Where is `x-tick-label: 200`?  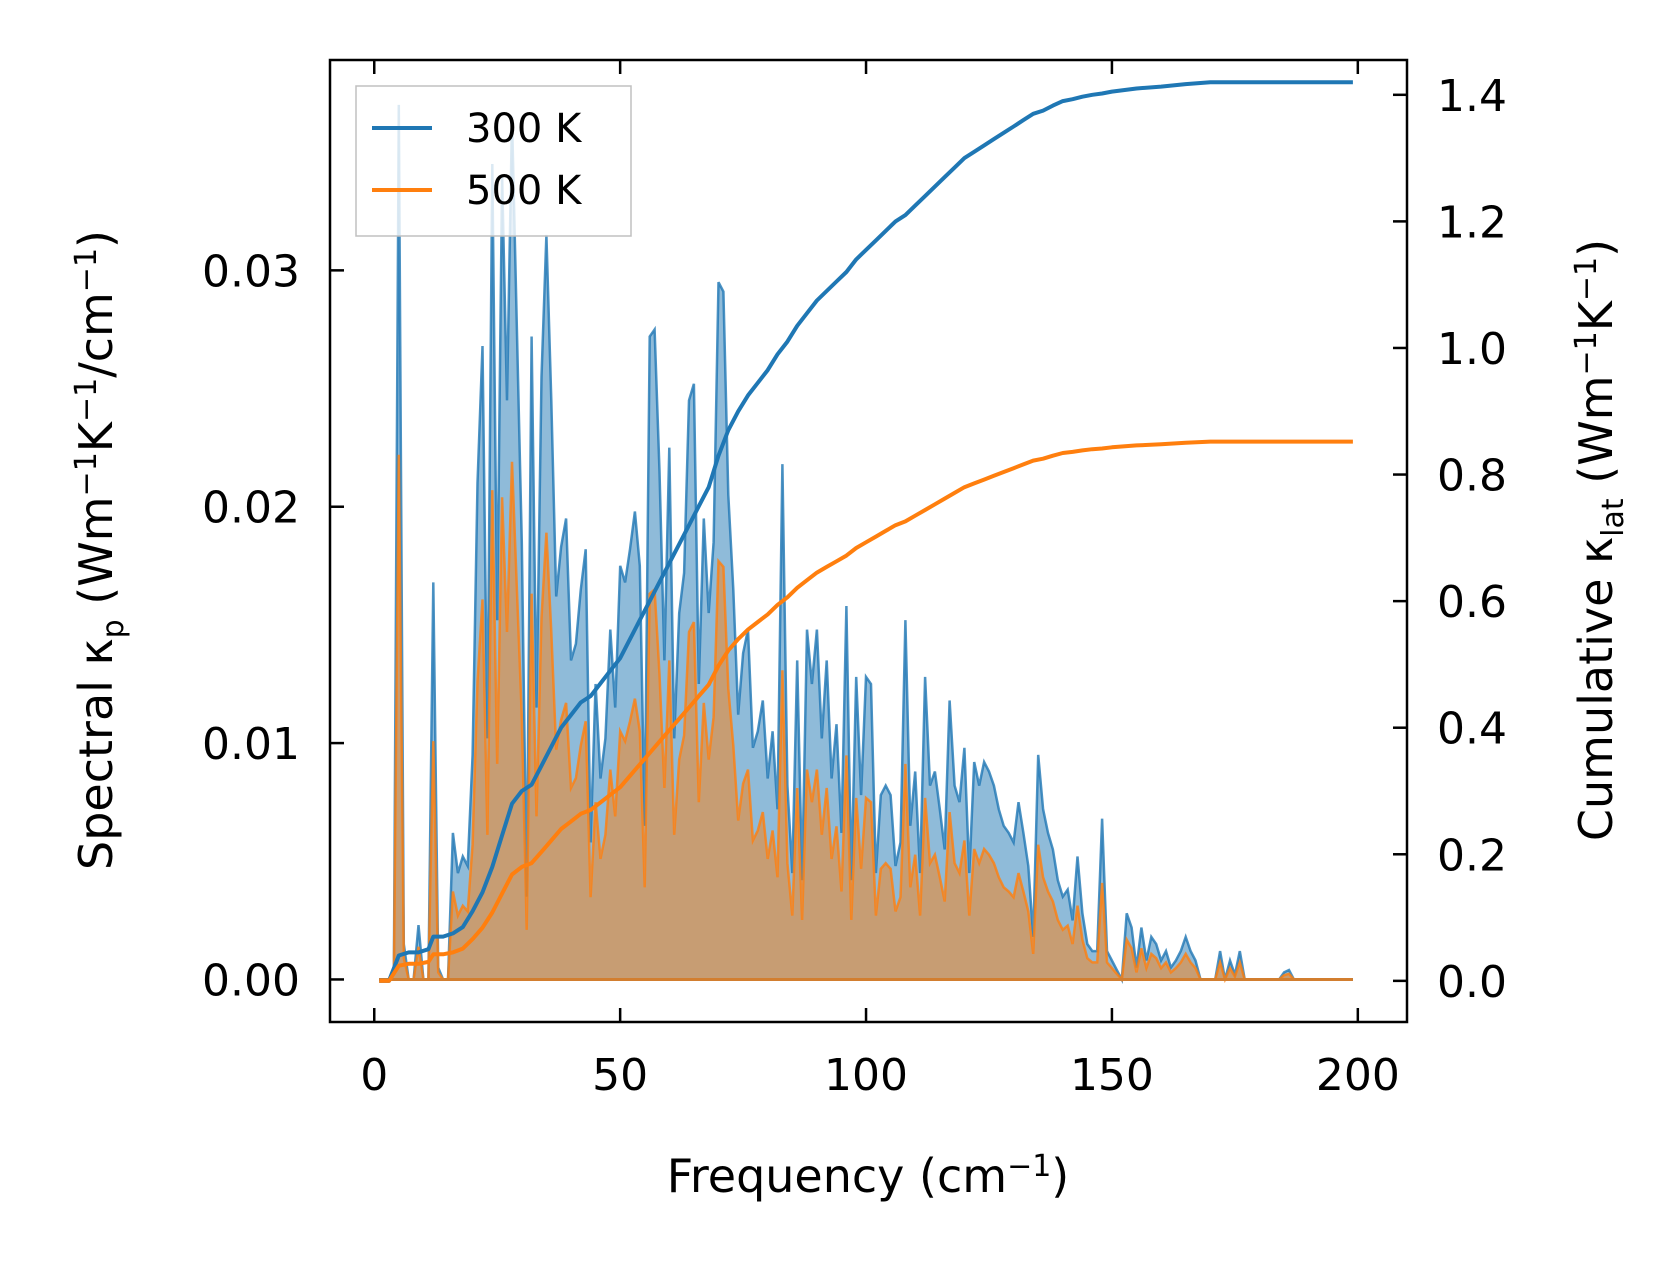 x-tick-label: 200 is located at coordinates (1358, 1075).